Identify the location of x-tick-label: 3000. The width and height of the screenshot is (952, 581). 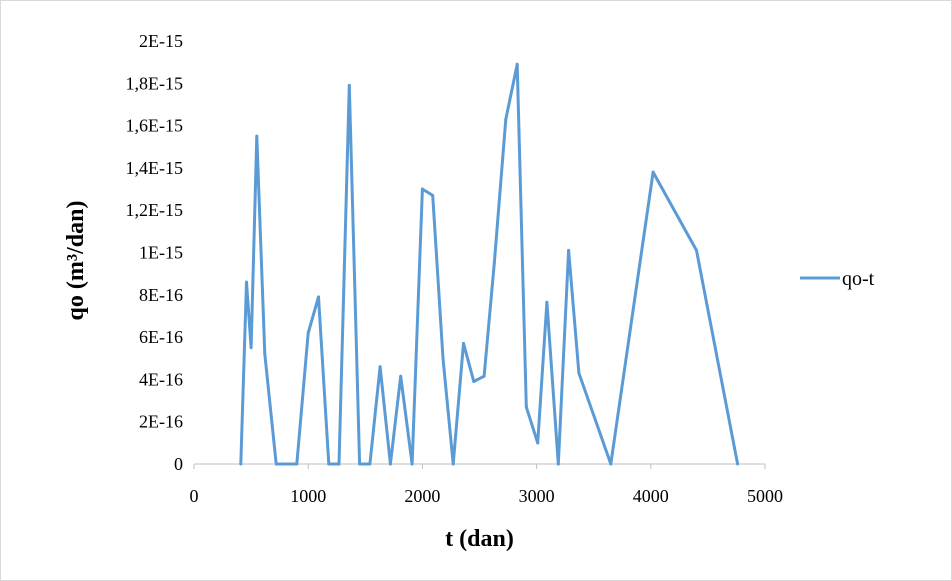
(537, 496).